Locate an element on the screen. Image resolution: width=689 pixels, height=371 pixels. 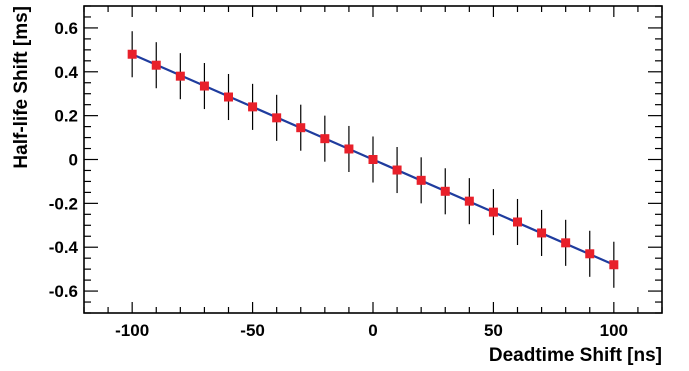
y-tick-label: 0.4 is located at coordinates (66, 72).